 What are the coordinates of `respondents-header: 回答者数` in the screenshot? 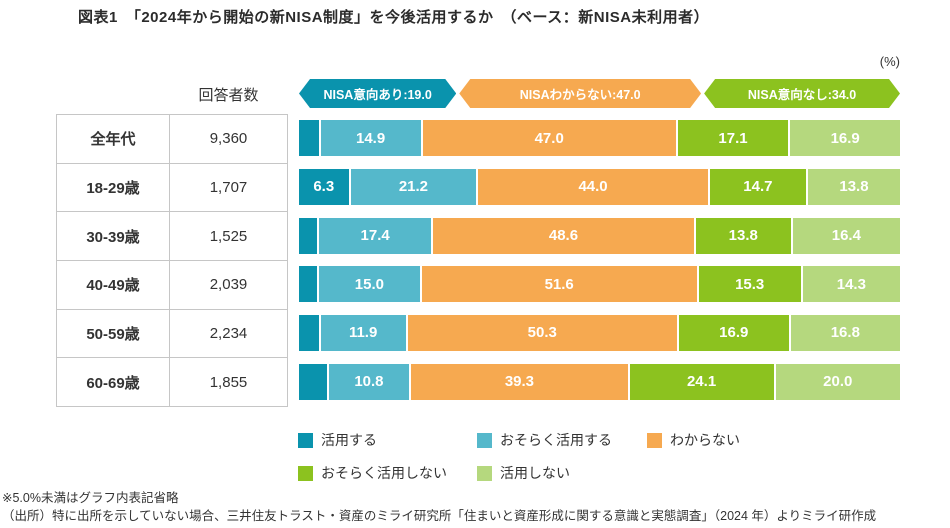 It's located at (228, 95).